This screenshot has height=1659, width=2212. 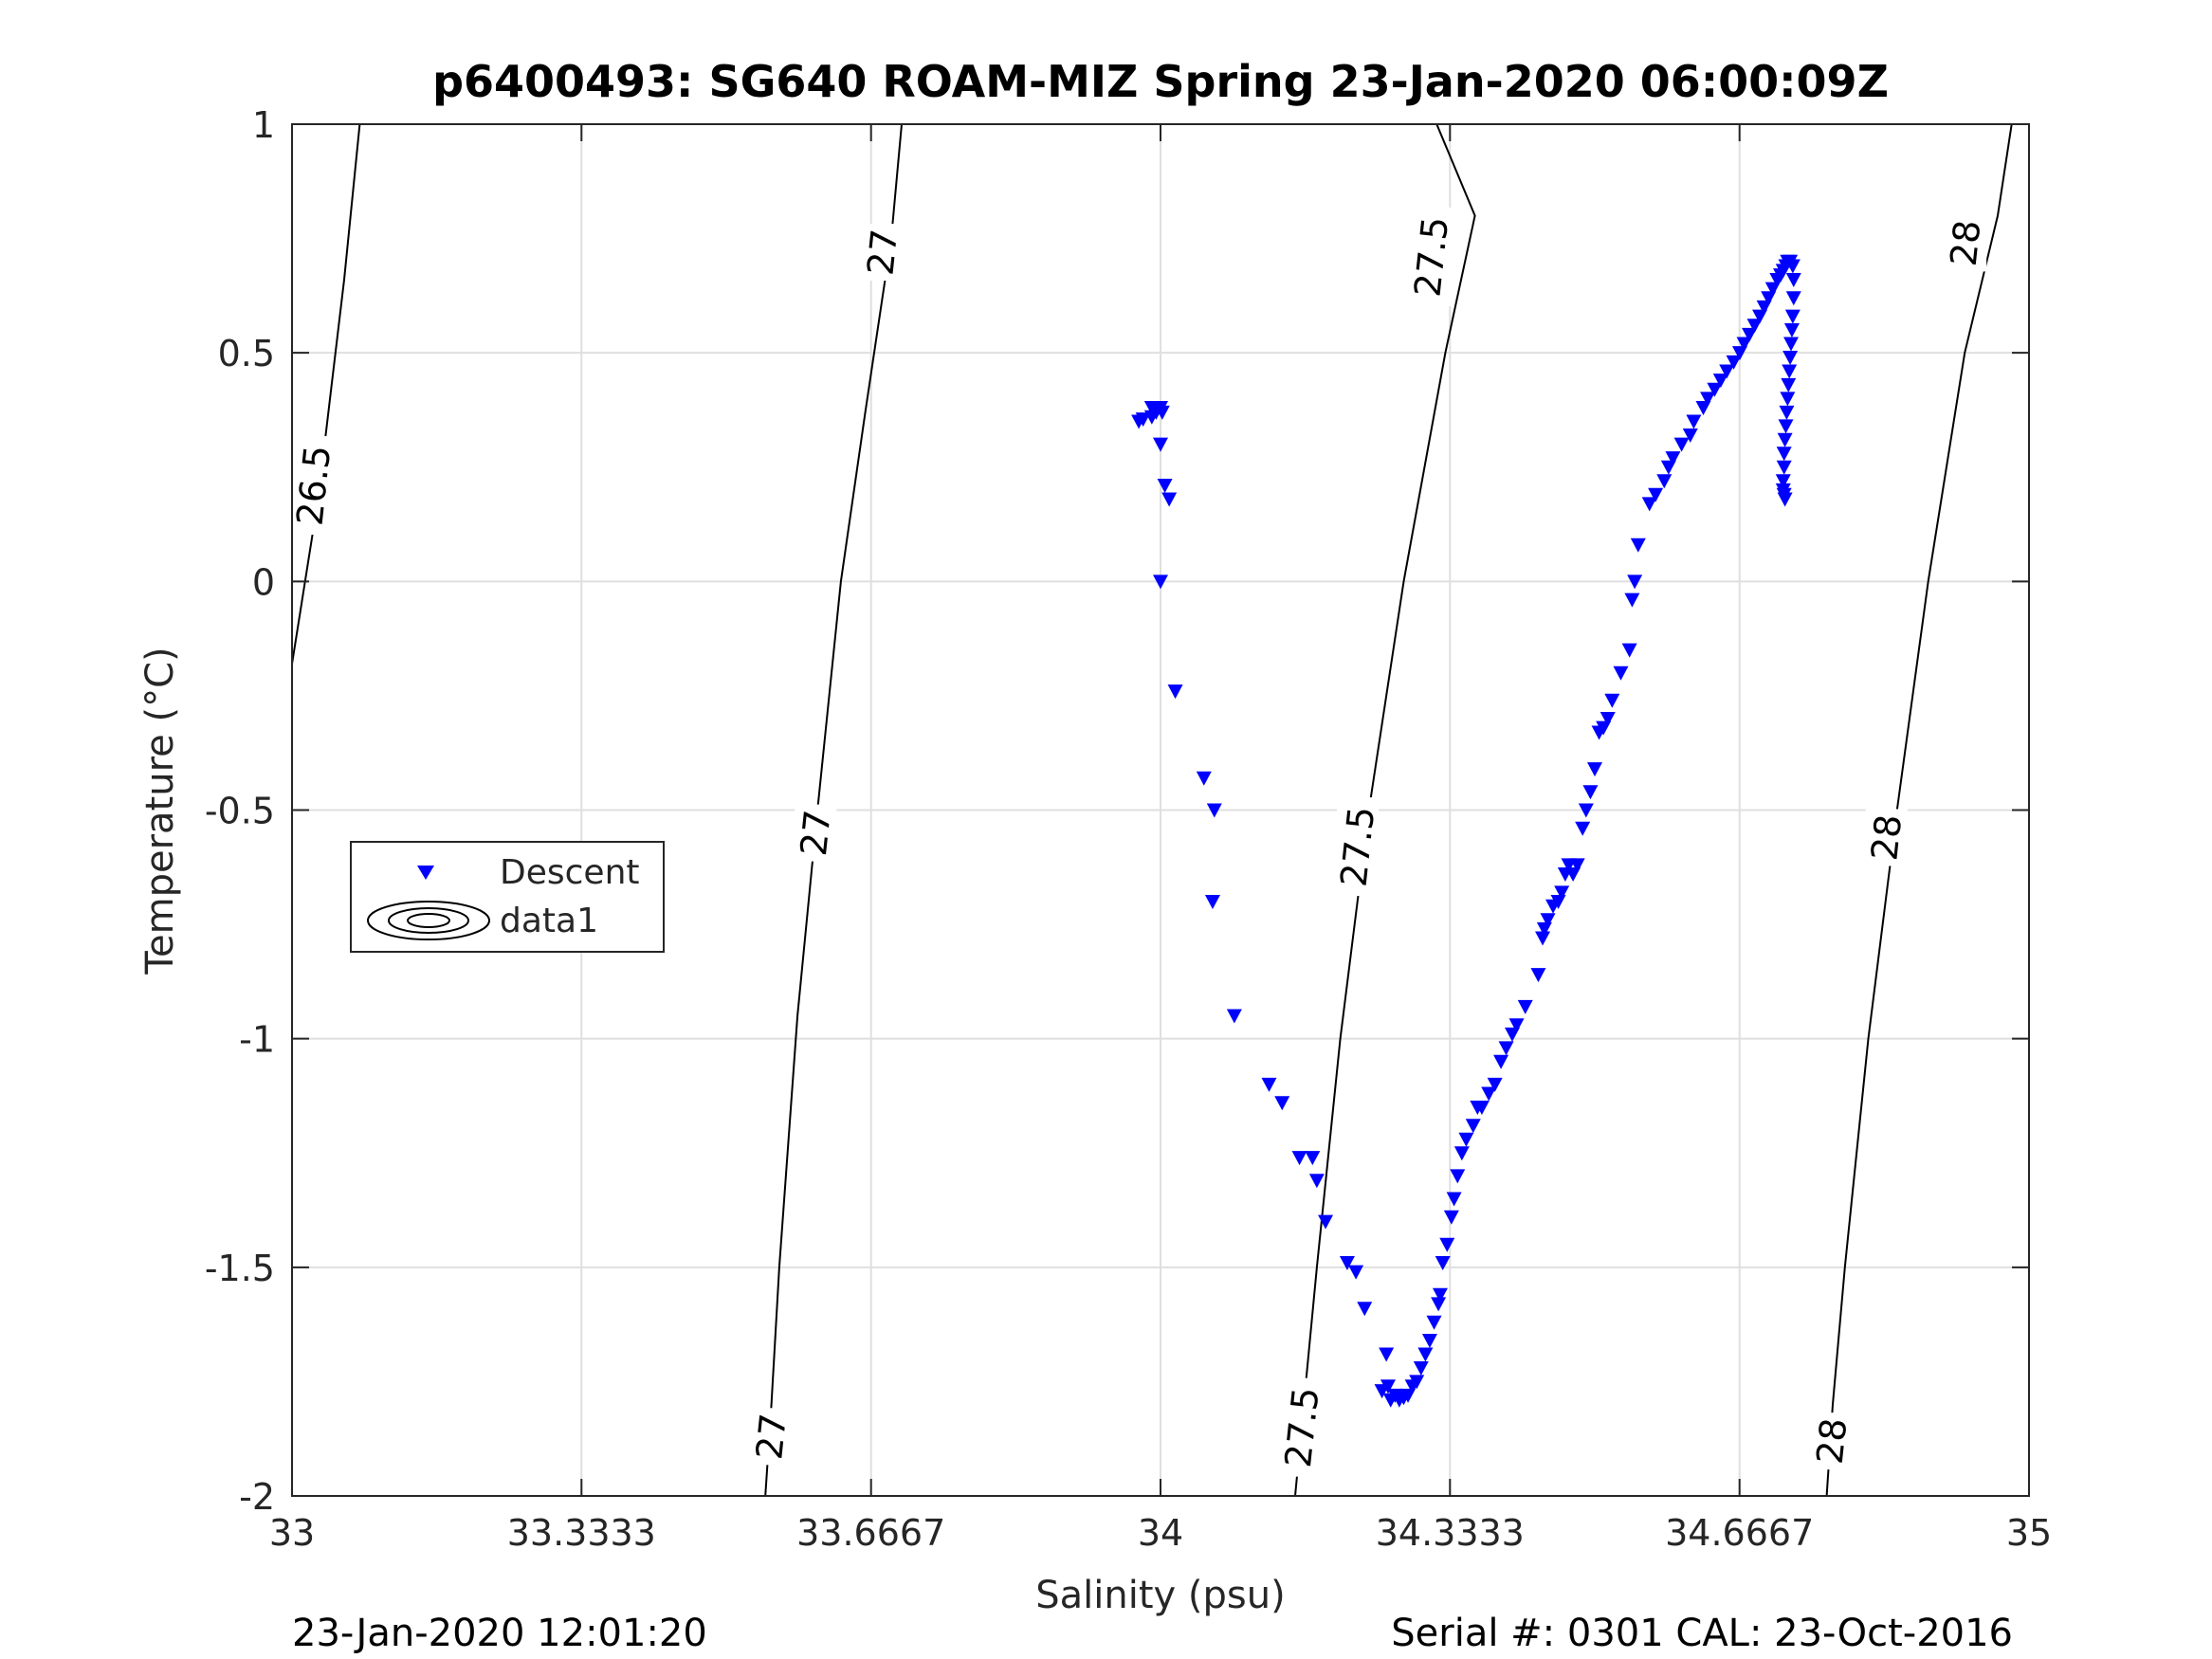 What do you see at coordinates (292, 1533) in the screenshot?
I see `x-tick-label: 33` at bounding box center [292, 1533].